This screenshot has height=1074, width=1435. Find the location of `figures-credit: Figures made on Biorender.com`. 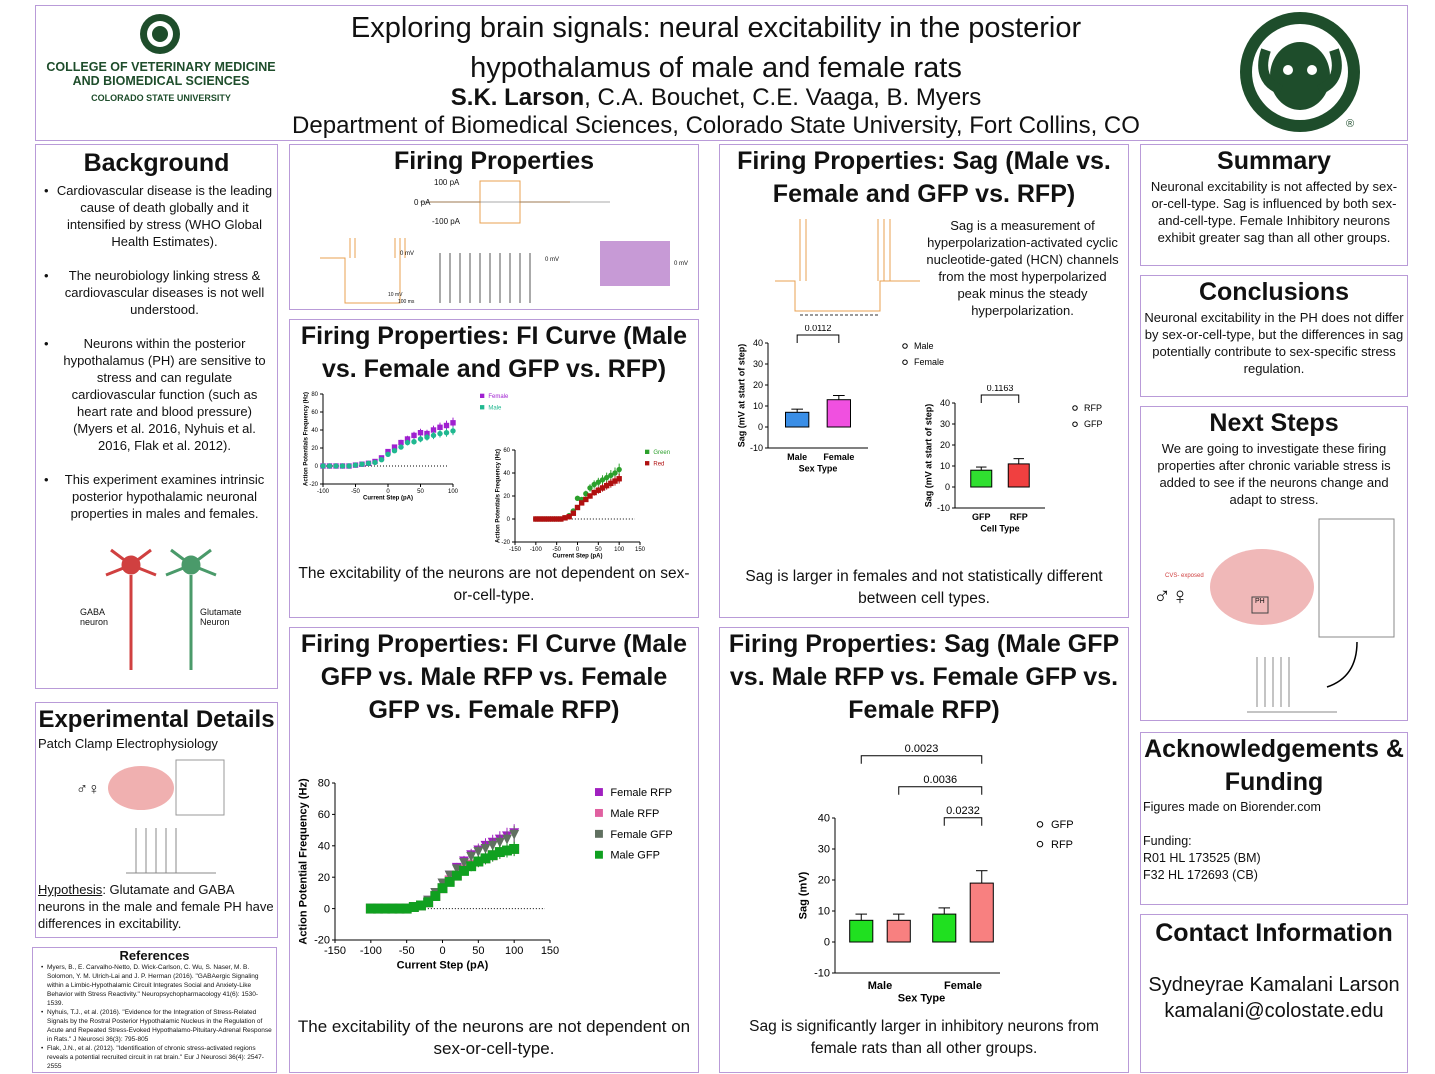

figures-credit: Figures made on Biorender.com is located at coordinates (1232, 807).